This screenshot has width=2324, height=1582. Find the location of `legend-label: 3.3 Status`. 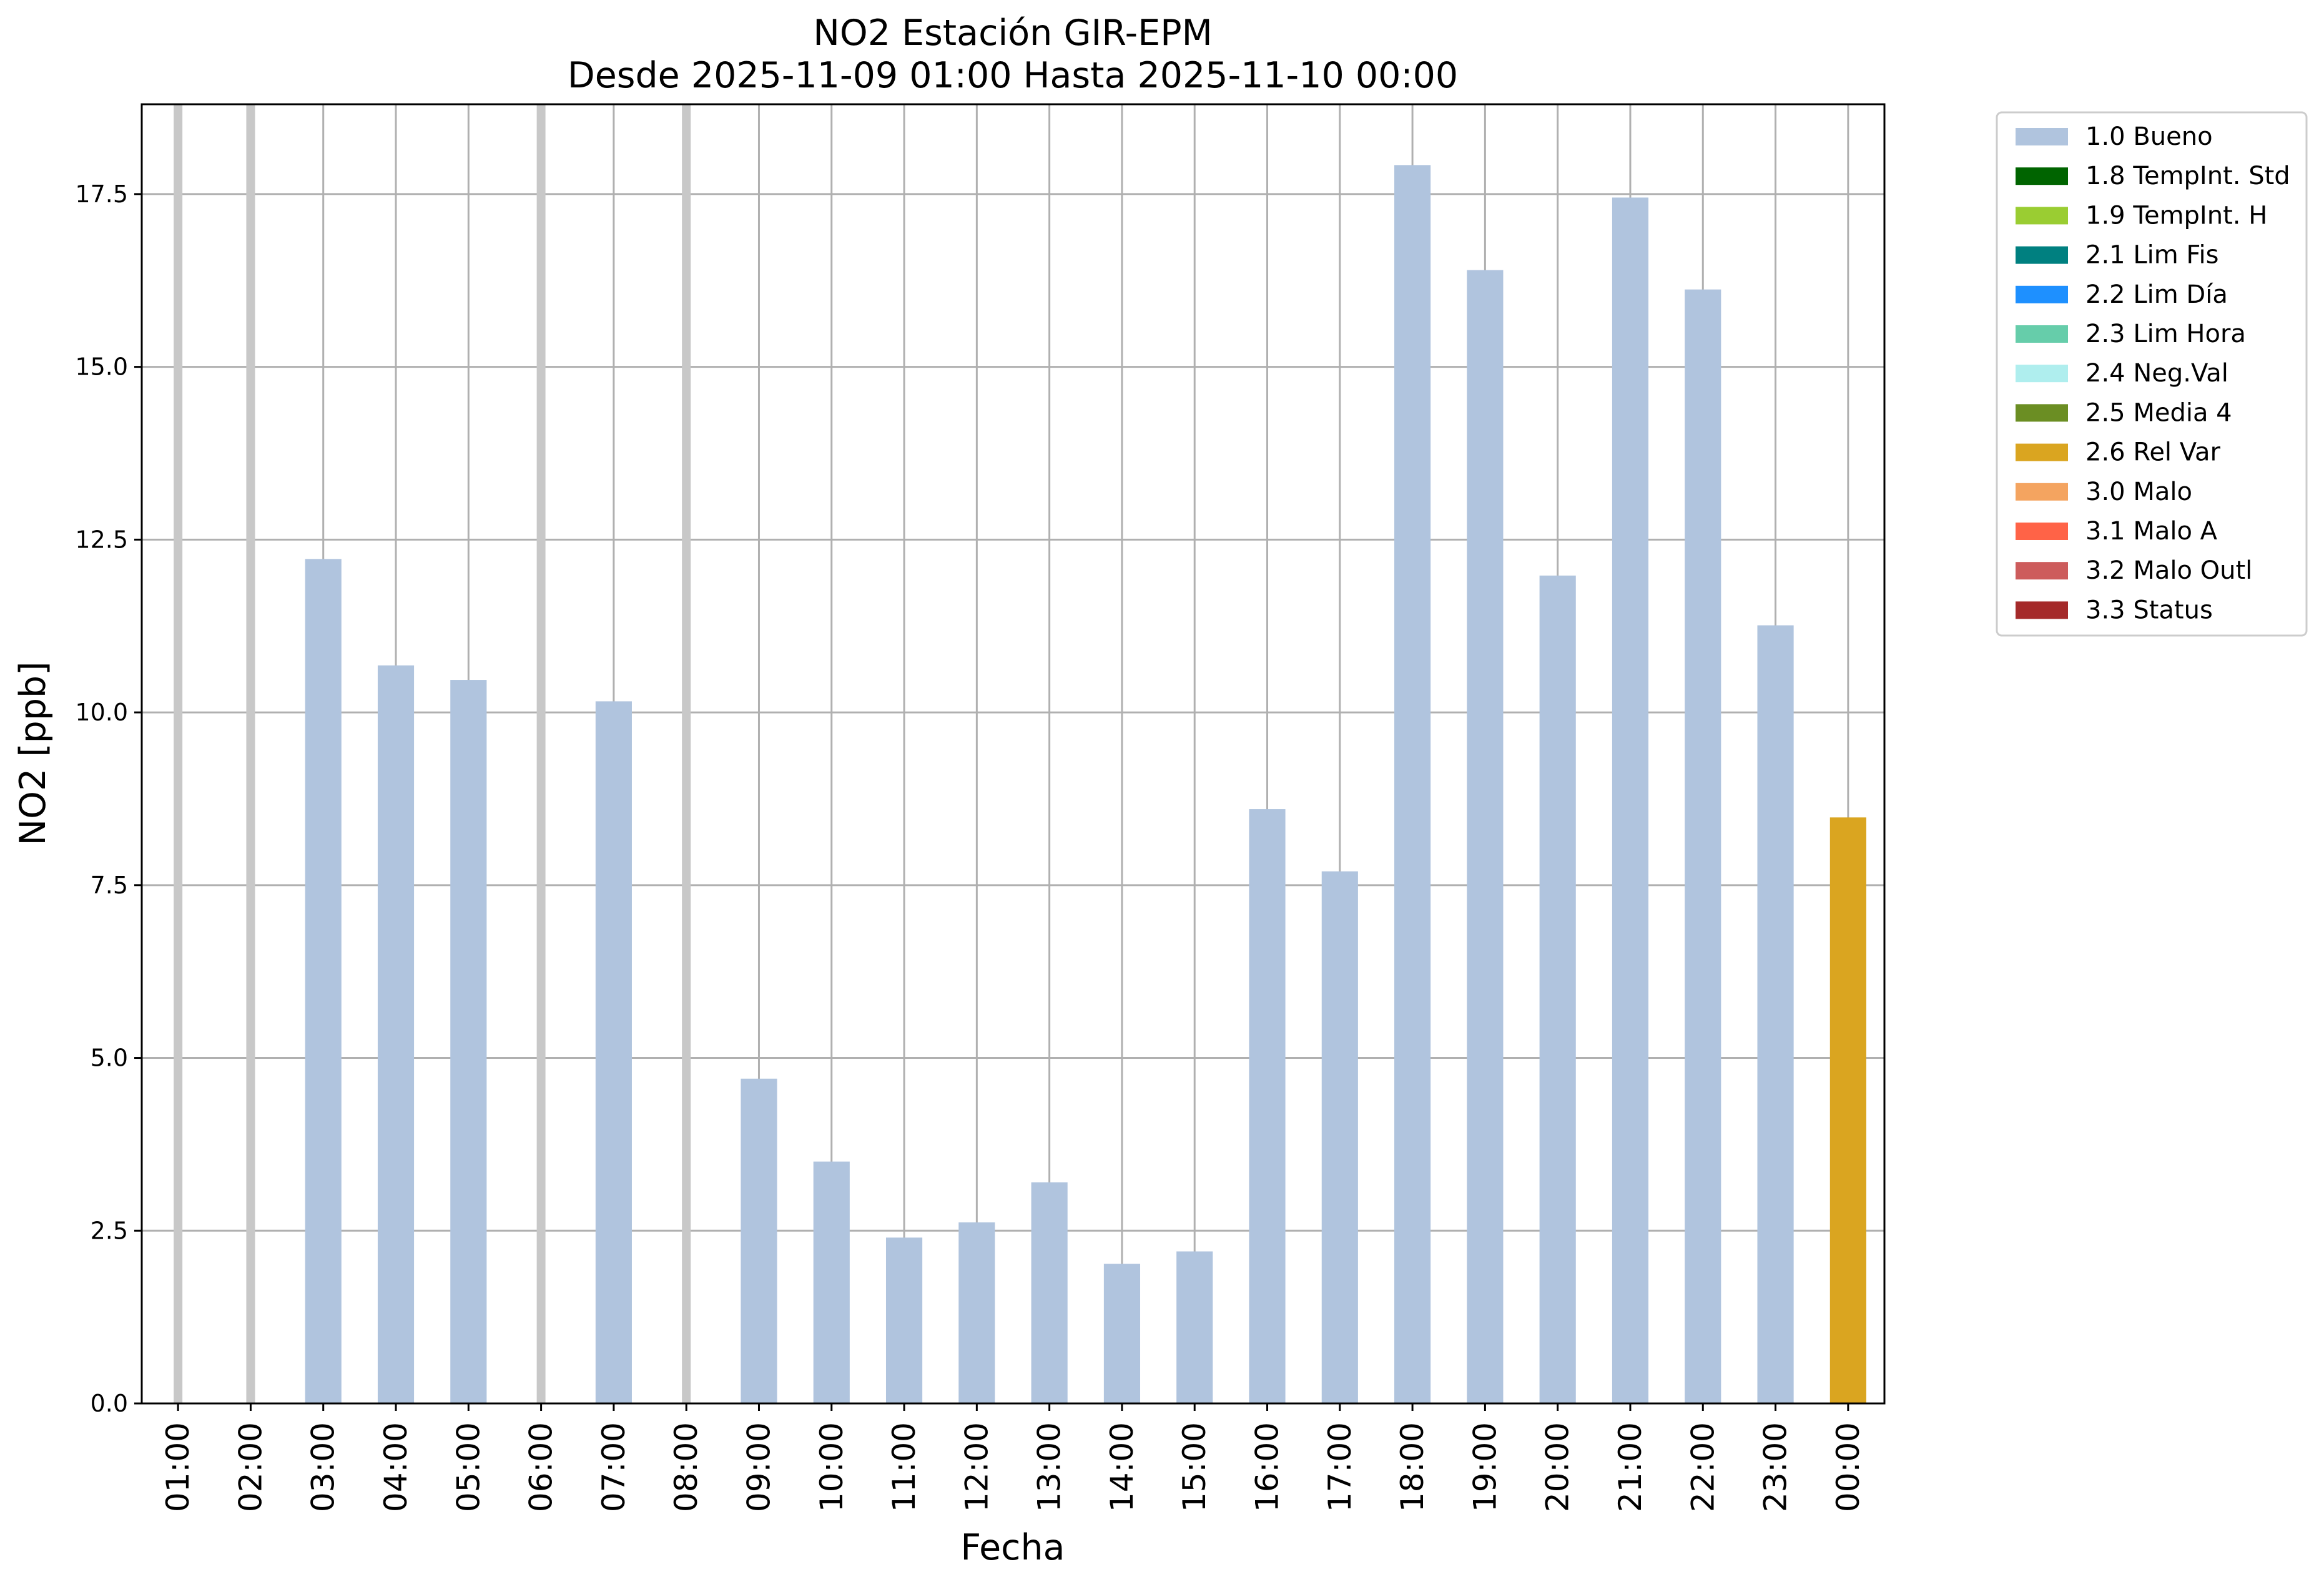

legend-label: 3.3 Status is located at coordinates (2149, 610).